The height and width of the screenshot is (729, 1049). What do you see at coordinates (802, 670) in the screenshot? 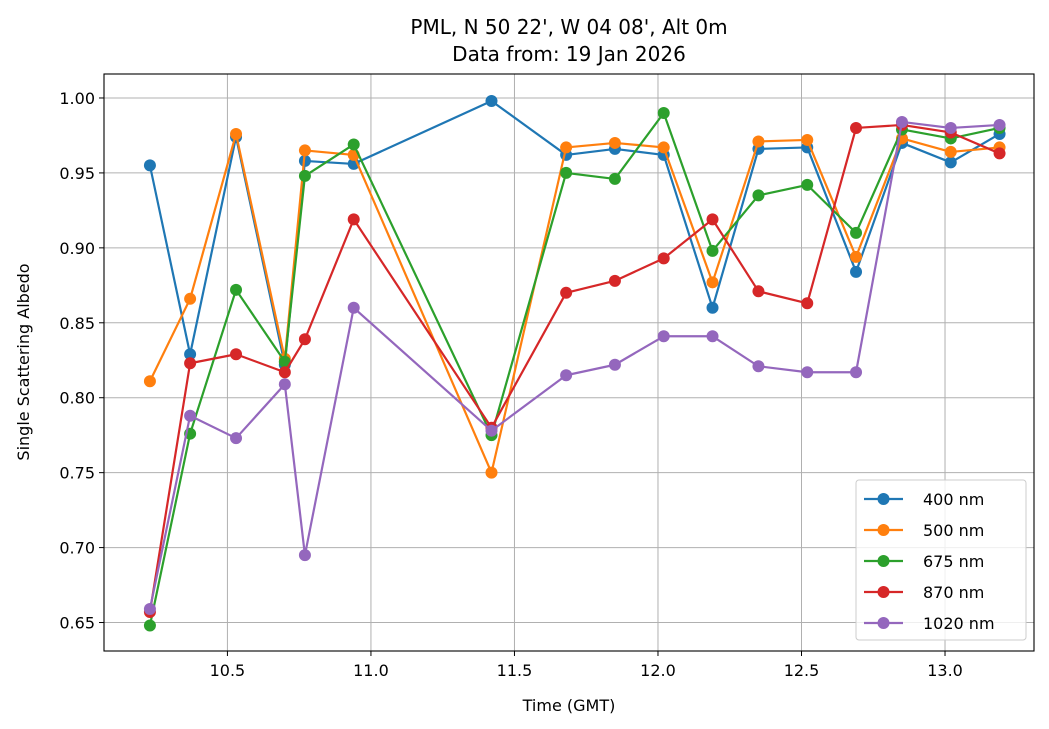
I see `x-tick-label: 12.5` at bounding box center [802, 670].